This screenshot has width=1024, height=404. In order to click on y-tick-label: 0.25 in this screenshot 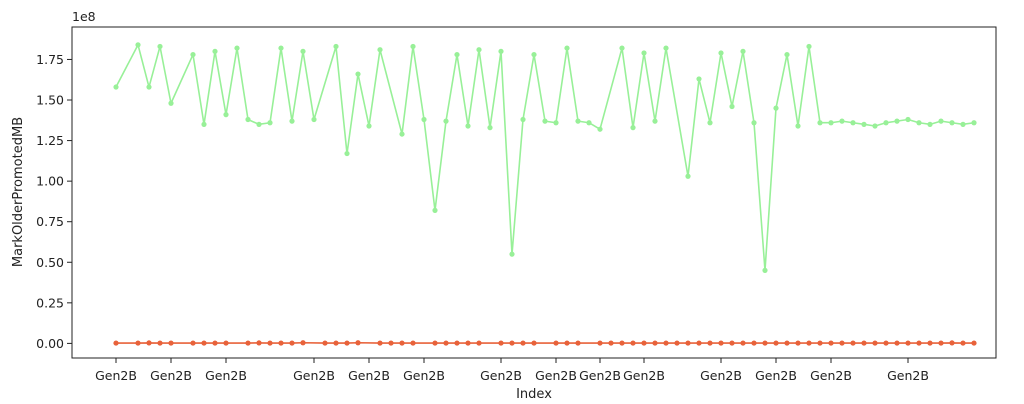, I will do `click(50, 302)`.